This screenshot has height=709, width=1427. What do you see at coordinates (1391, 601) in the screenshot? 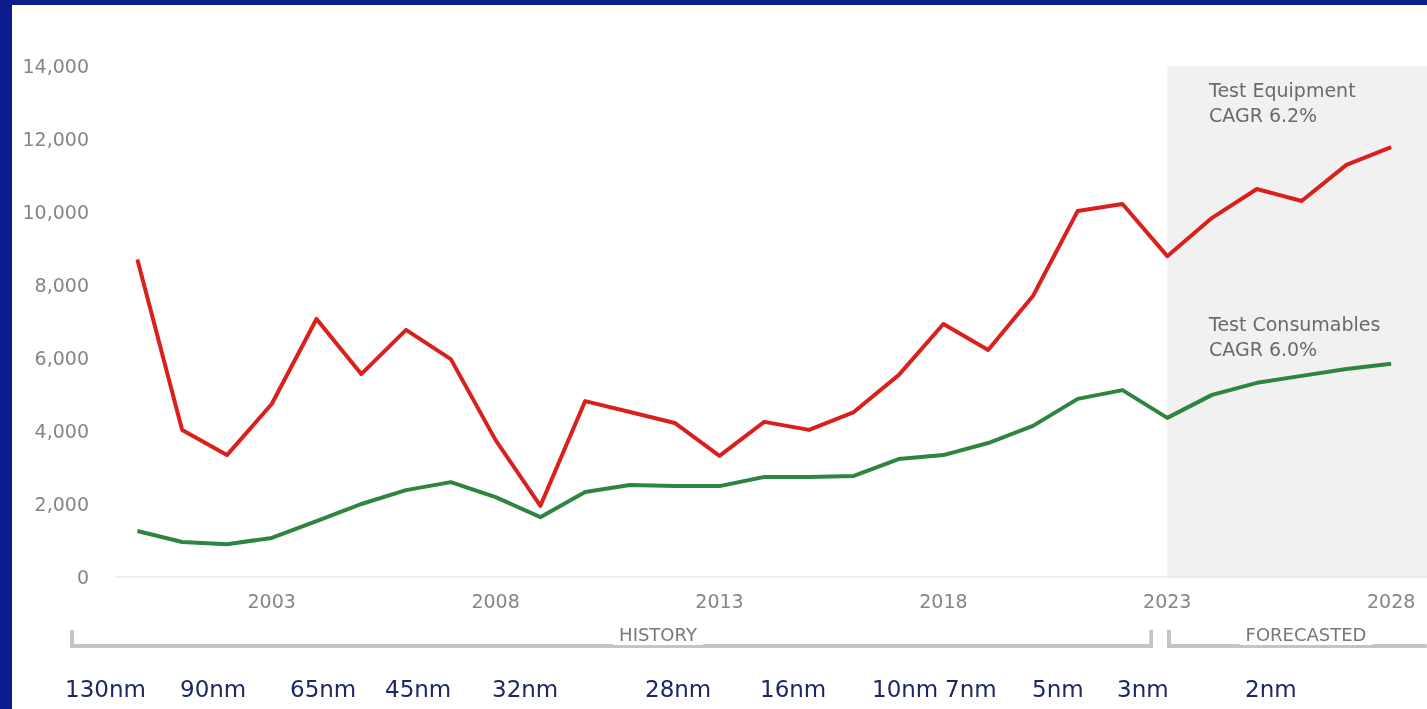
I see `x-tick-label: 2028` at bounding box center [1391, 601].